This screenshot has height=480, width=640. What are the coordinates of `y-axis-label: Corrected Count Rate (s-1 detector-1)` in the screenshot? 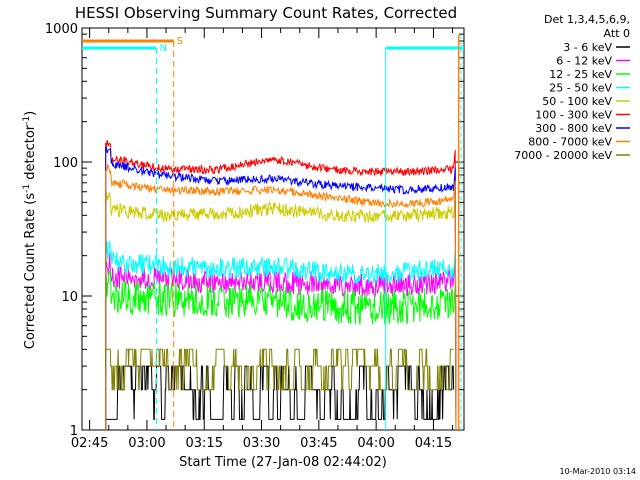 It's located at (30, 230).